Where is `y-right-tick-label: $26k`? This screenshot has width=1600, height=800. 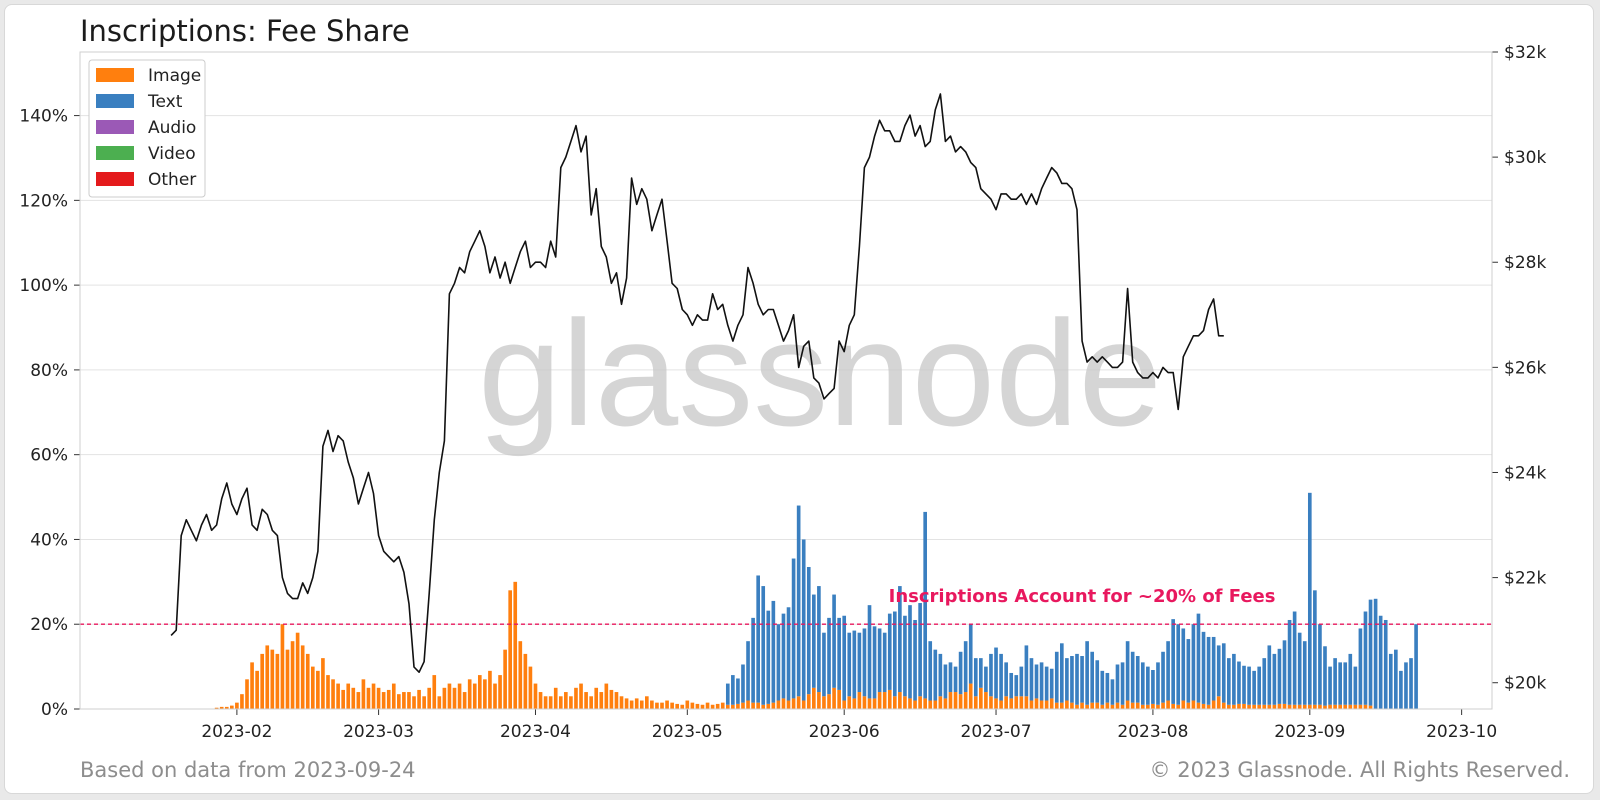
y-right-tick-label: $26k is located at coordinates (1525, 368).